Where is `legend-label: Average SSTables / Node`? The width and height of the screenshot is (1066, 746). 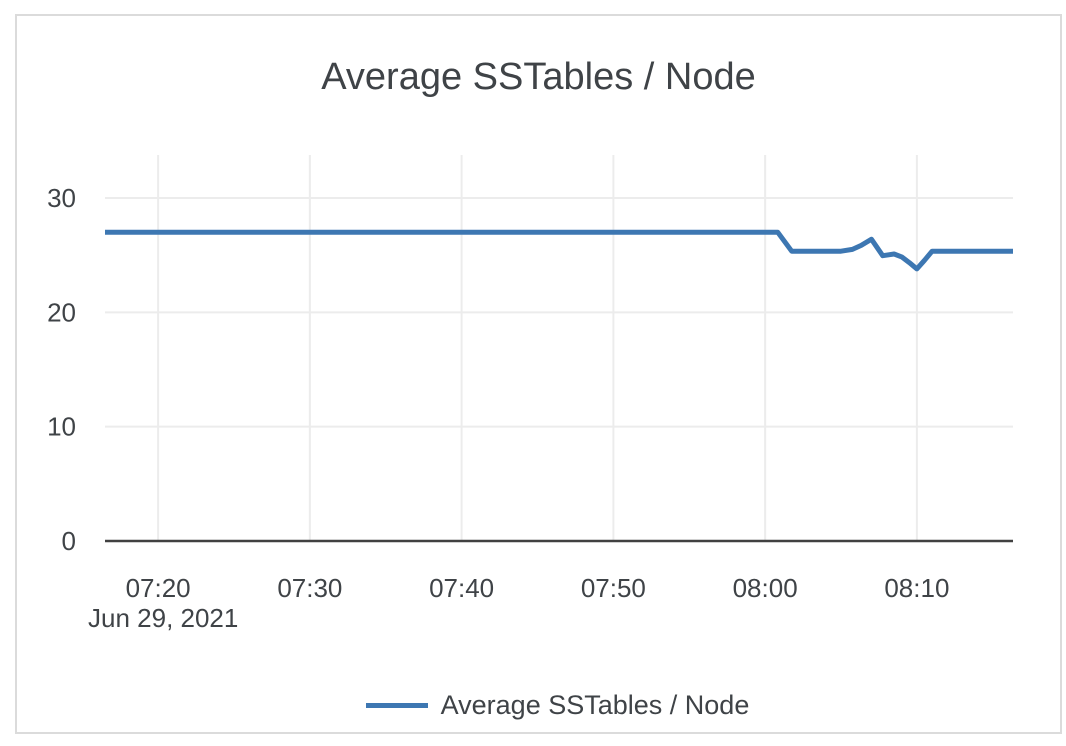 legend-label: Average SSTables / Node is located at coordinates (595, 704).